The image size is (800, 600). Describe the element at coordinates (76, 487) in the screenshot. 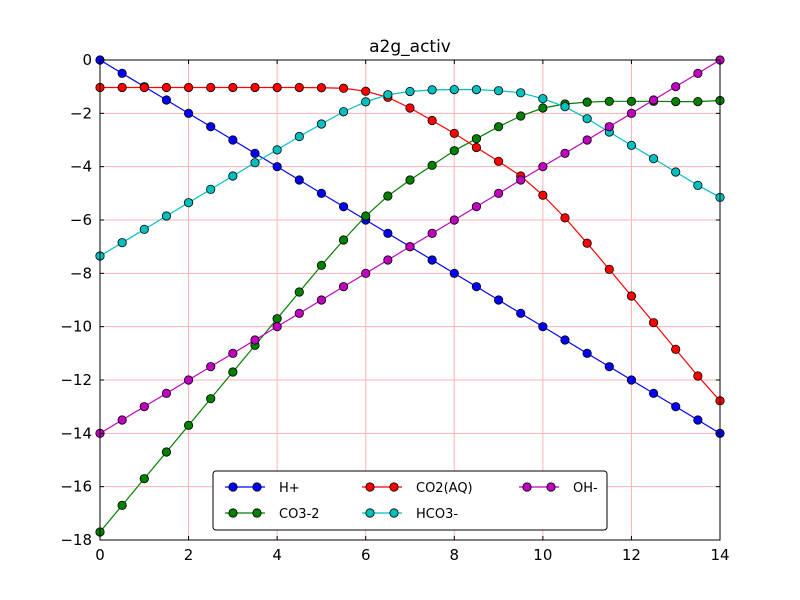

I see `y-tick-label: −16` at that location.